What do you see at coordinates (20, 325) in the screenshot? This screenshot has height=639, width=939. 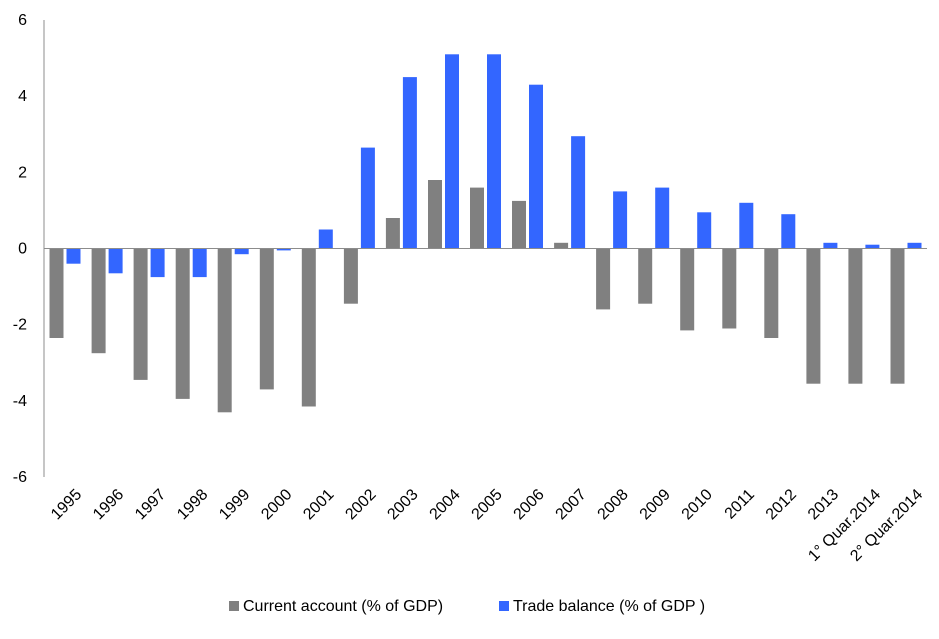 I see `y-tick-label: -2` at bounding box center [20, 325].